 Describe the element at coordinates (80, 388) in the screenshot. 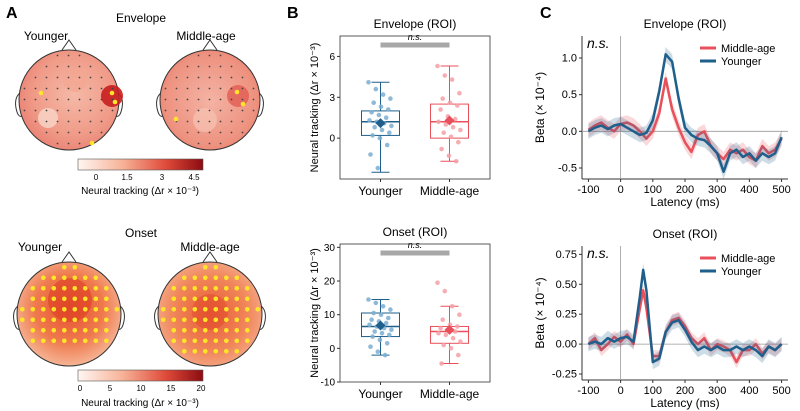

I see `cbar-on-tick-0: 0` at that location.